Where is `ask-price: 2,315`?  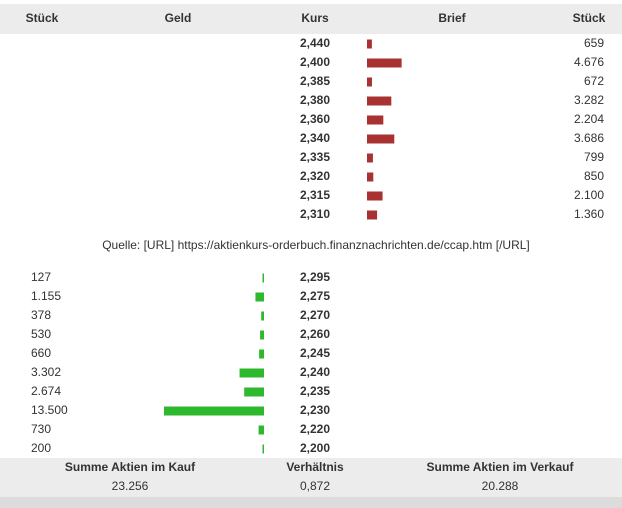
ask-price: 2,315 is located at coordinates (315, 195).